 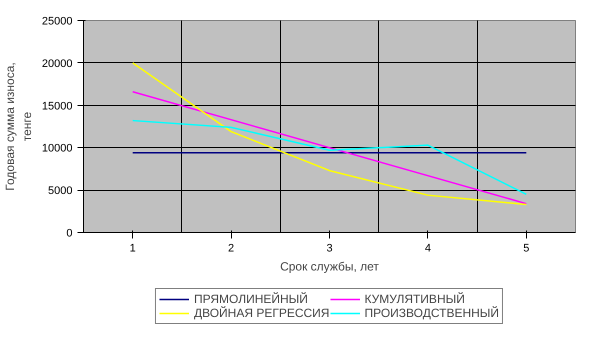 I want to click on legend-label: ПРОИЗВОДСТВЕННЫЙ, so click(x=432, y=313).